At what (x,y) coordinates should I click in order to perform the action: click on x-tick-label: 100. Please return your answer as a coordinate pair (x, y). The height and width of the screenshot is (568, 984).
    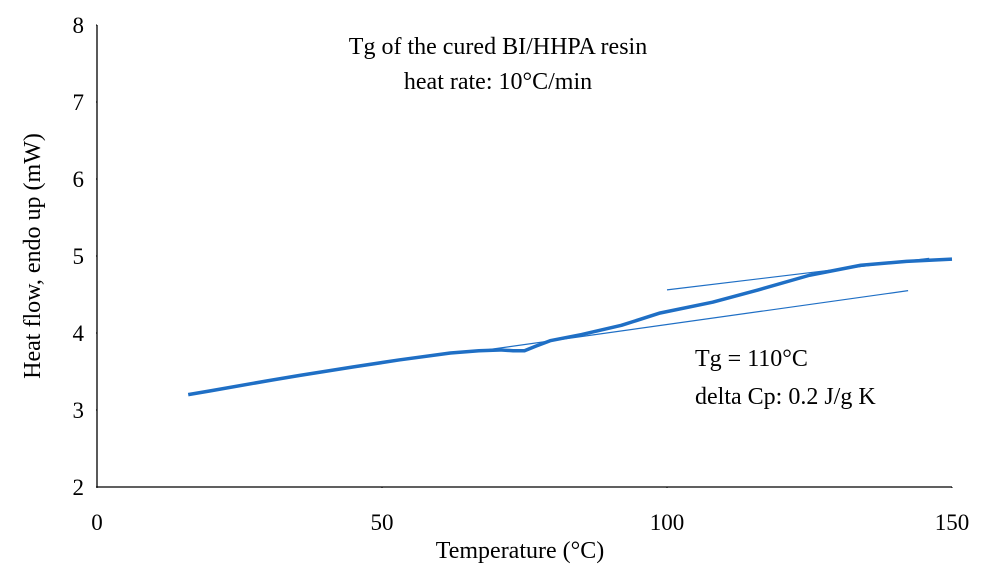
    Looking at the image, I should click on (667, 522).